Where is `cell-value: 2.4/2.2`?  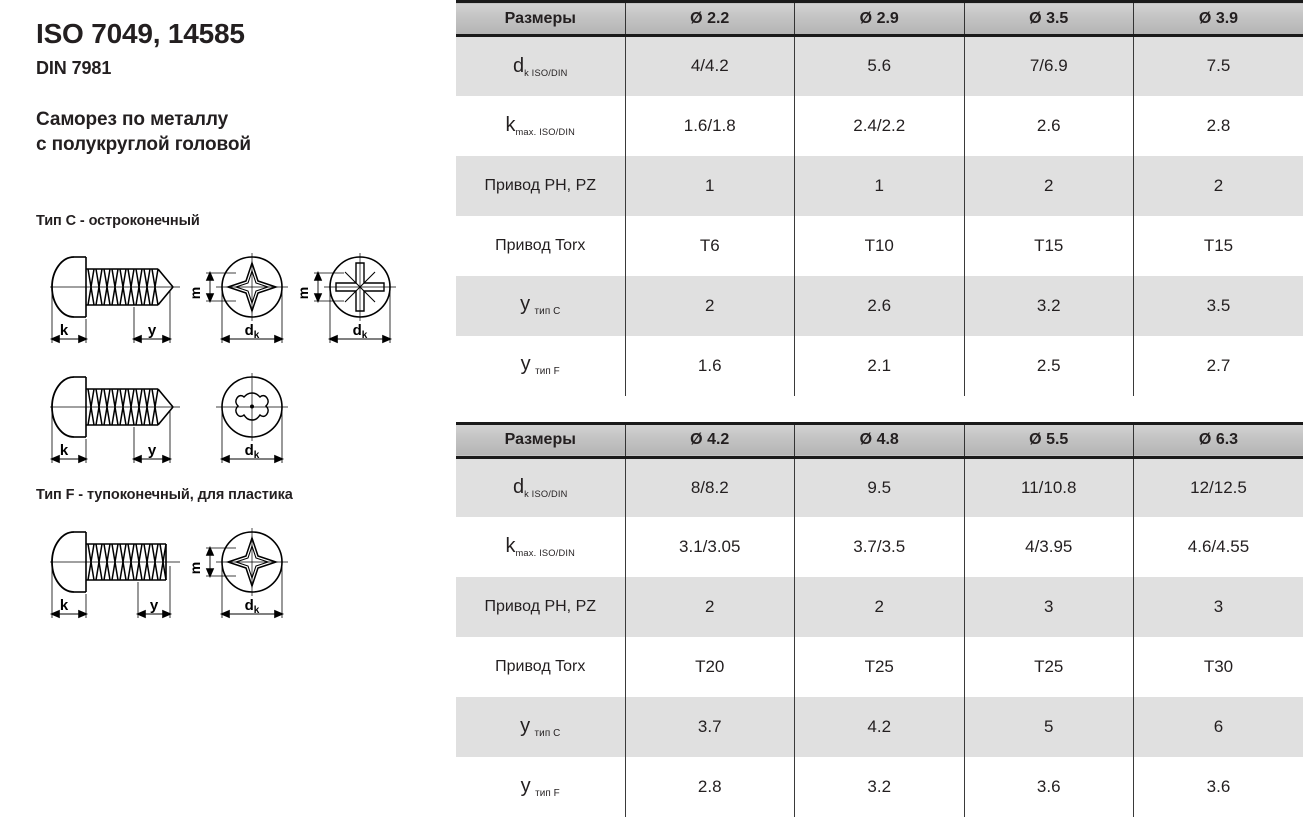
cell-value: 2.4/2.2 is located at coordinates (879, 125).